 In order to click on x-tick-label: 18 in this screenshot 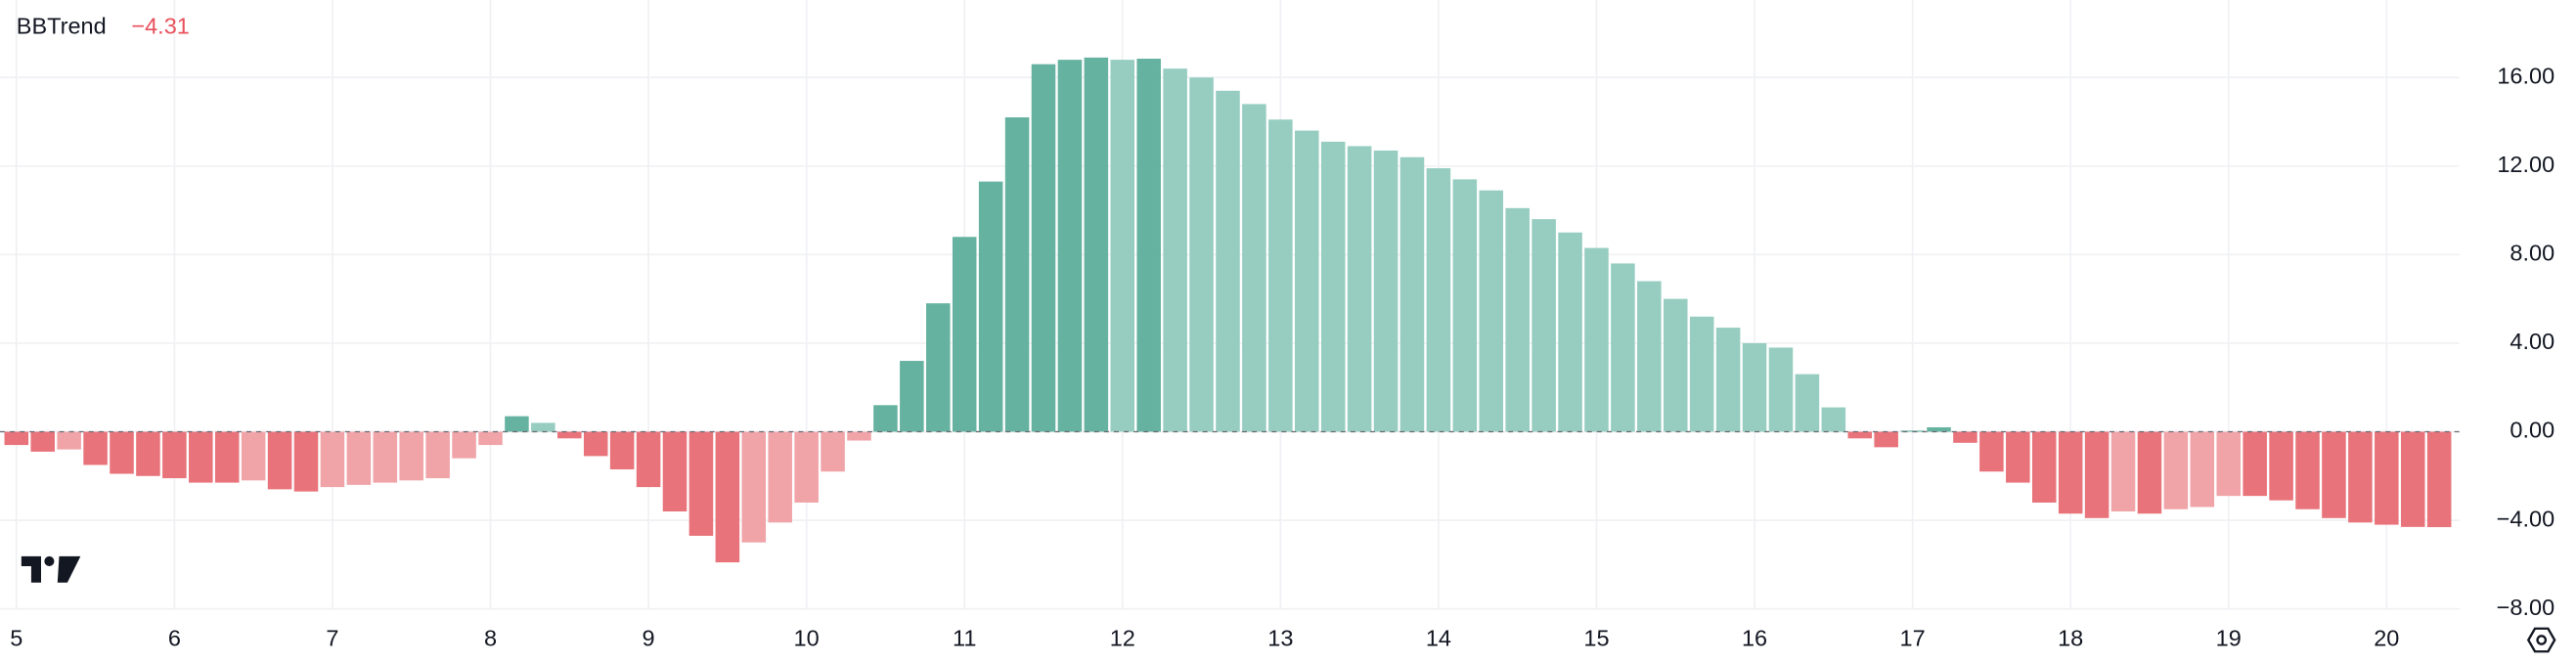, I will do `click(2070, 638)`.